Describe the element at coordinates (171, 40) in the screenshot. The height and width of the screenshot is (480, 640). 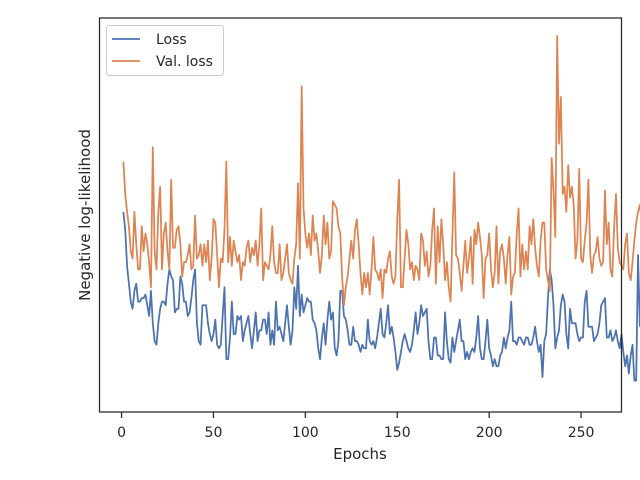
I see `legend-label-loss: Loss` at that location.